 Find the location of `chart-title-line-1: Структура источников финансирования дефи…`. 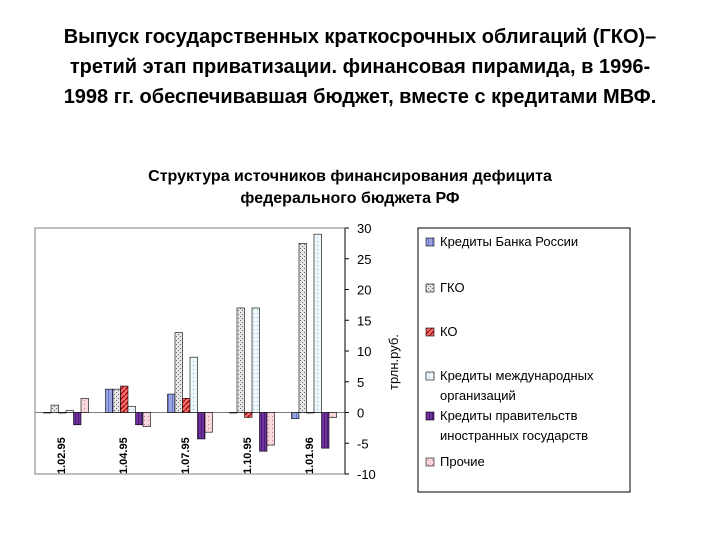

chart-title-line-1: Структура источников финансирования дефи… is located at coordinates (350, 176).